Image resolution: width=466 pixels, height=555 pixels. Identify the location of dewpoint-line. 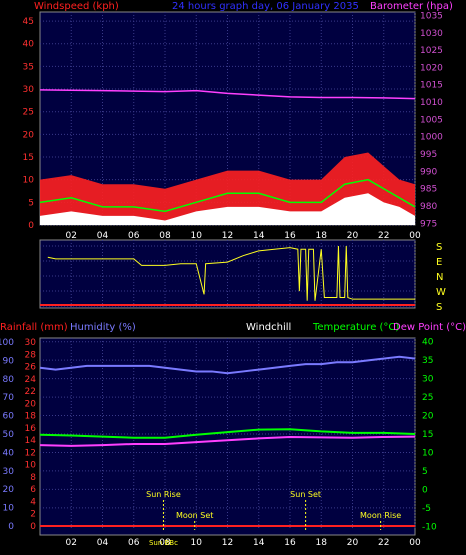
(227, 441).